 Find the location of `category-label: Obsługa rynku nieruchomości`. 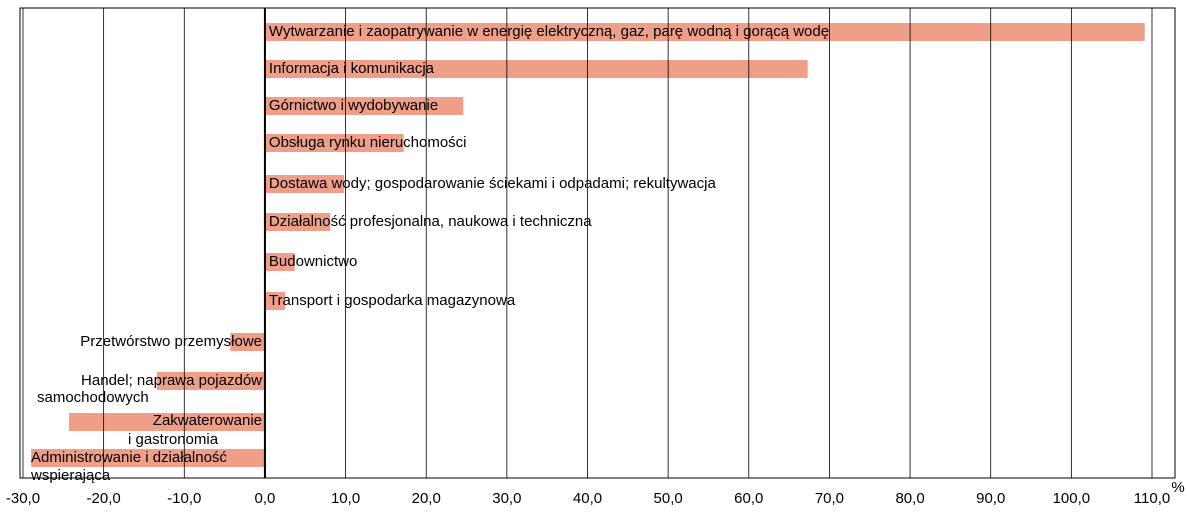

category-label: Obsługa rynku nieruchomości is located at coordinates (368, 142).